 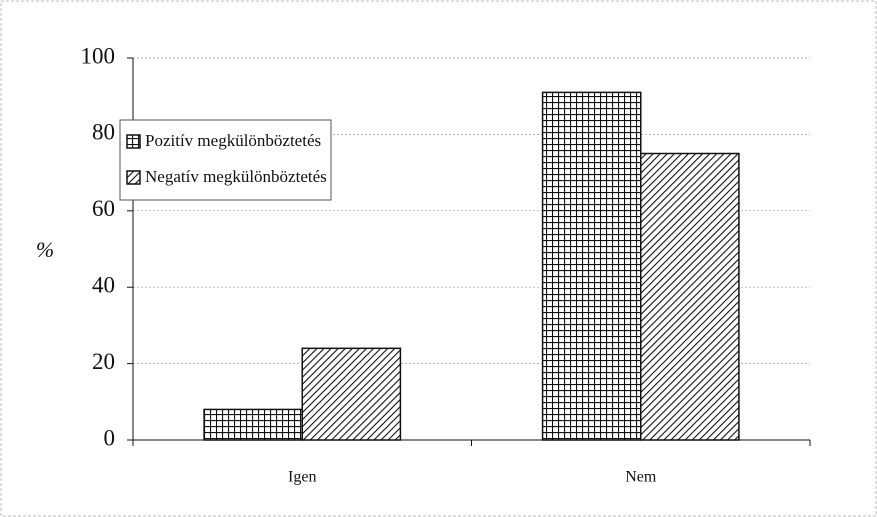 What do you see at coordinates (110, 437) in the screenshot?
I see `y-tick-label: 0` at bounding box center [110, 437].